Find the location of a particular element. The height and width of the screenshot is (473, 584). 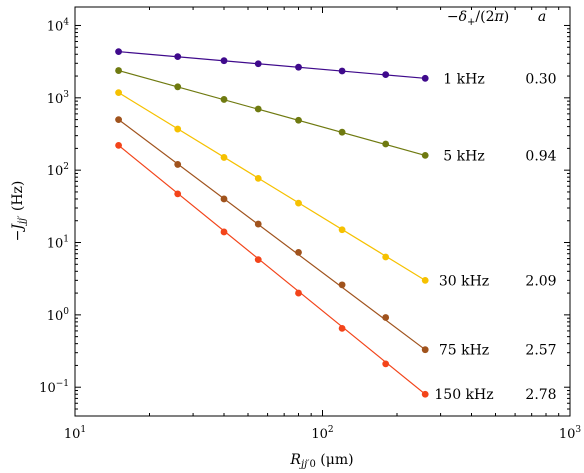

legend-detuning: 5 kHz is located at coordinates (463, 156).